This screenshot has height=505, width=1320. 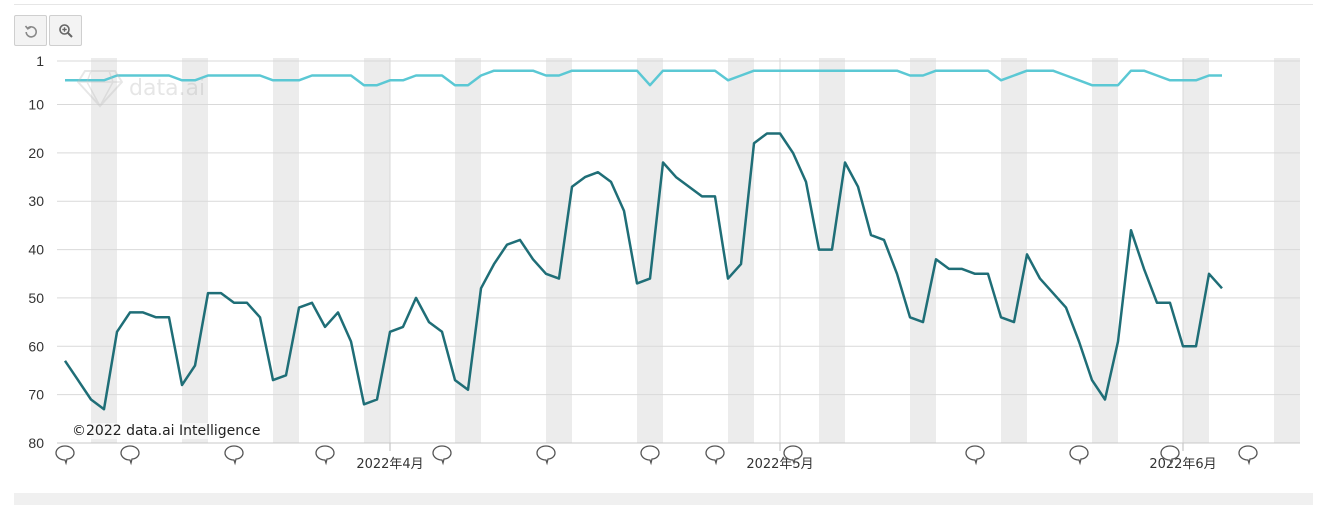 I want to click on chart-toolbar, so click(x=49, y=30).